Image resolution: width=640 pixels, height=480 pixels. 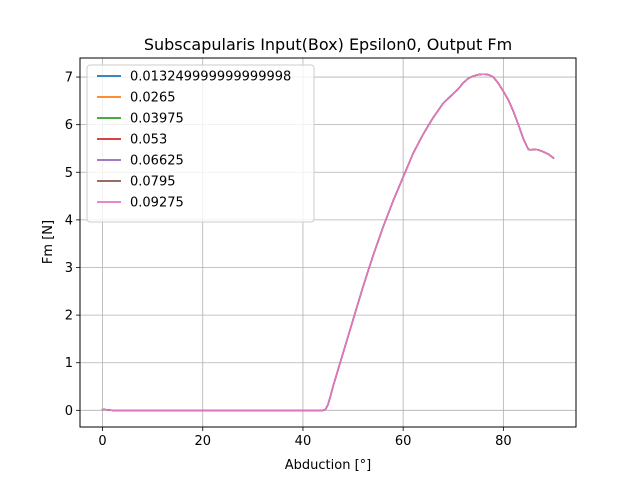 What do you see at coordinates (503, 441) in the screenshot?
I see `x-tick-label: 80` at bounding box center [503, 441].